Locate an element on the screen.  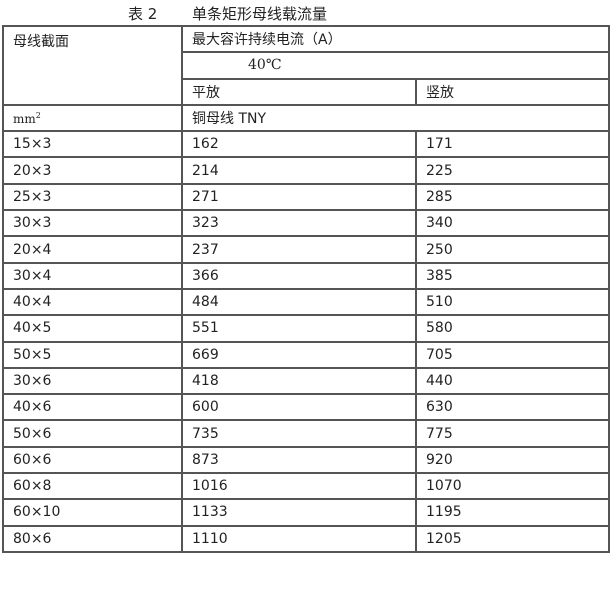
size-cell: 60×6 is located at coordinates (92, 460).